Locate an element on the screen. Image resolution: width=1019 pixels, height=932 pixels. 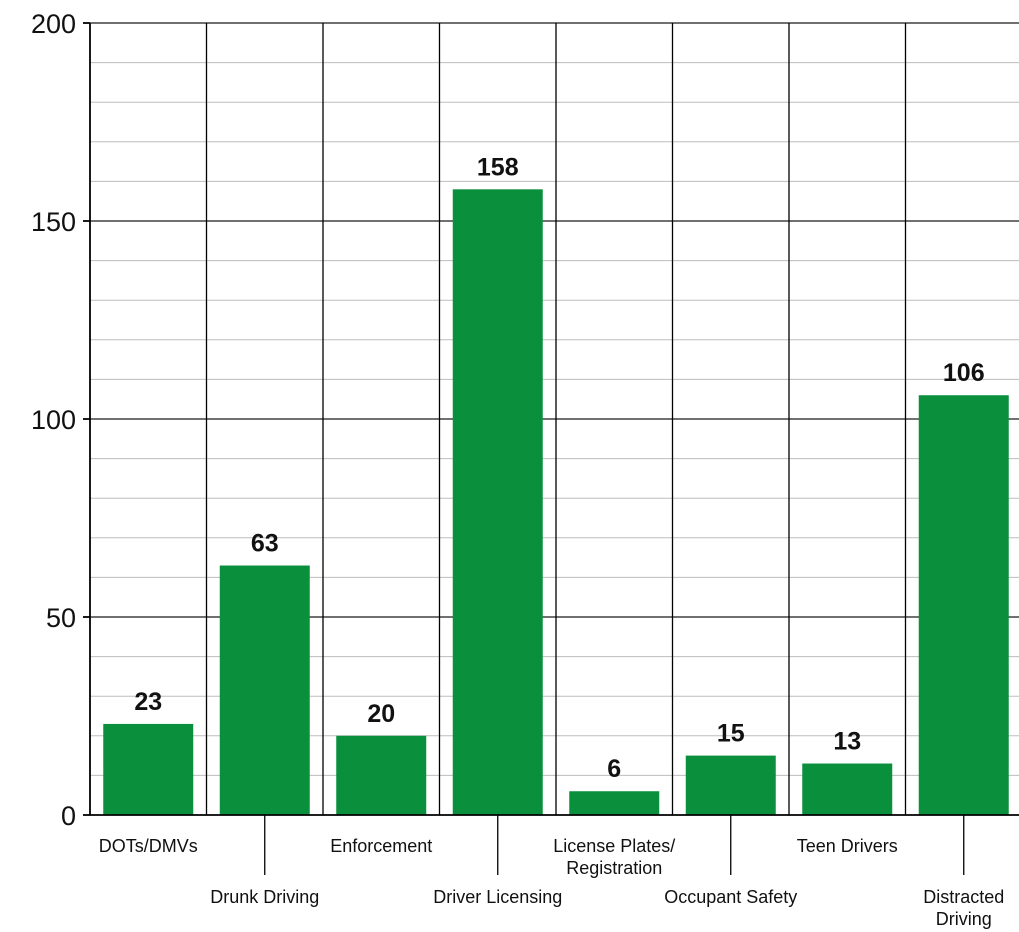
x-category-label: Driver Licensing is located at coordinates (497, 897).